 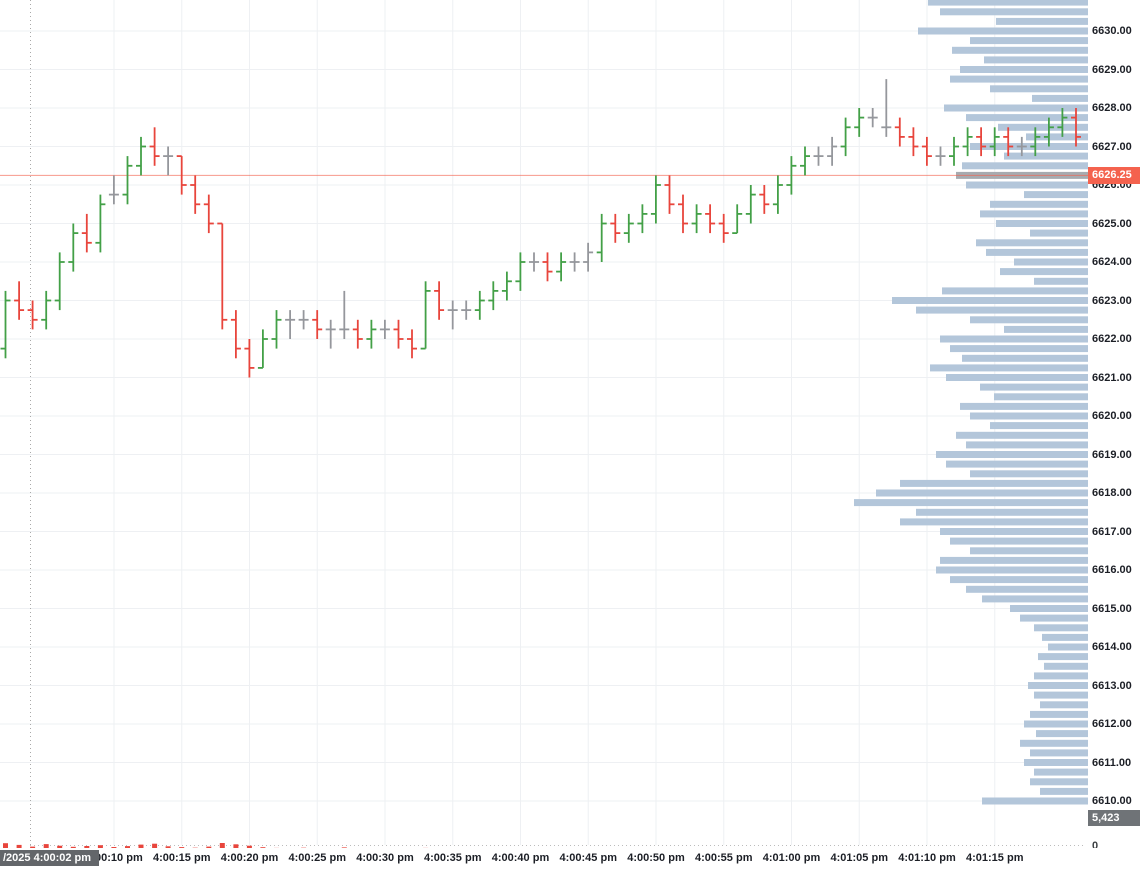 I want to click on volume-scale-zero-label: 0, so click(x=1095, y=846).